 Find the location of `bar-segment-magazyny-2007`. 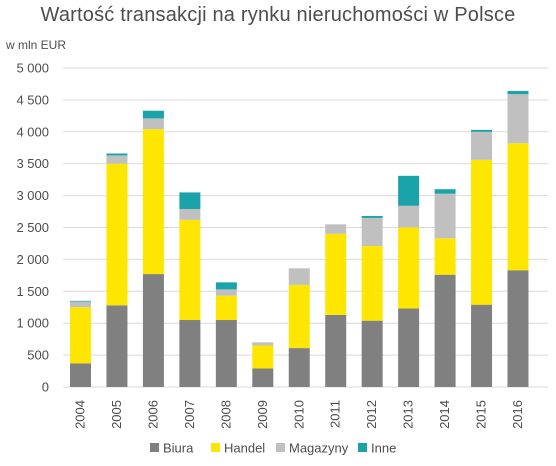

bar-segment-magazyny-2007 is located at coordinates (190, 214).